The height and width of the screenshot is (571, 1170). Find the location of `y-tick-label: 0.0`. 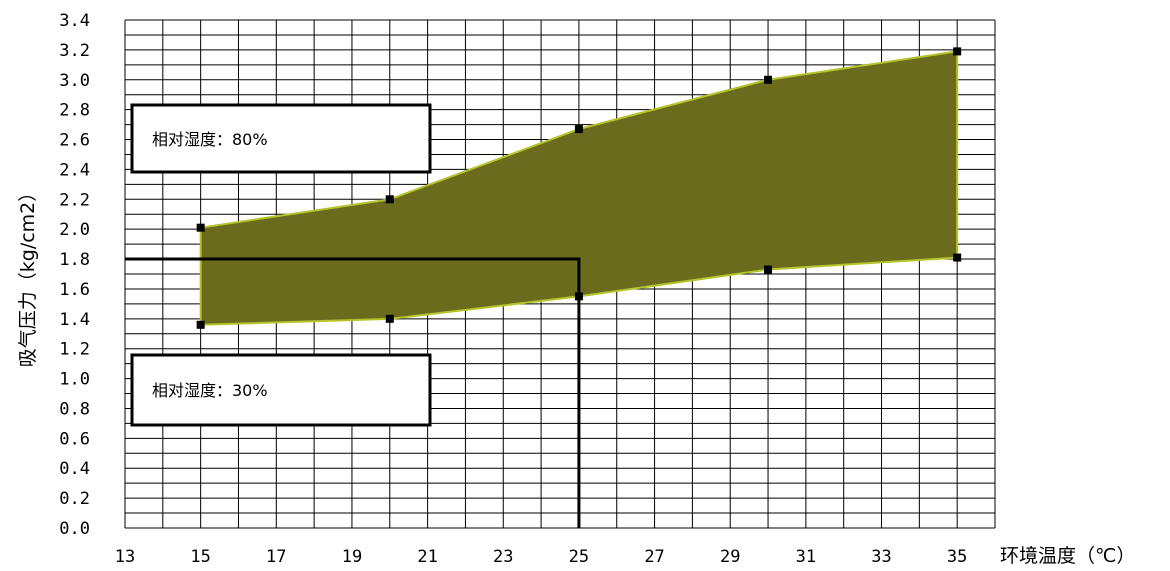

y-tick-label: 0.0 is located at coordinates (74, 529).